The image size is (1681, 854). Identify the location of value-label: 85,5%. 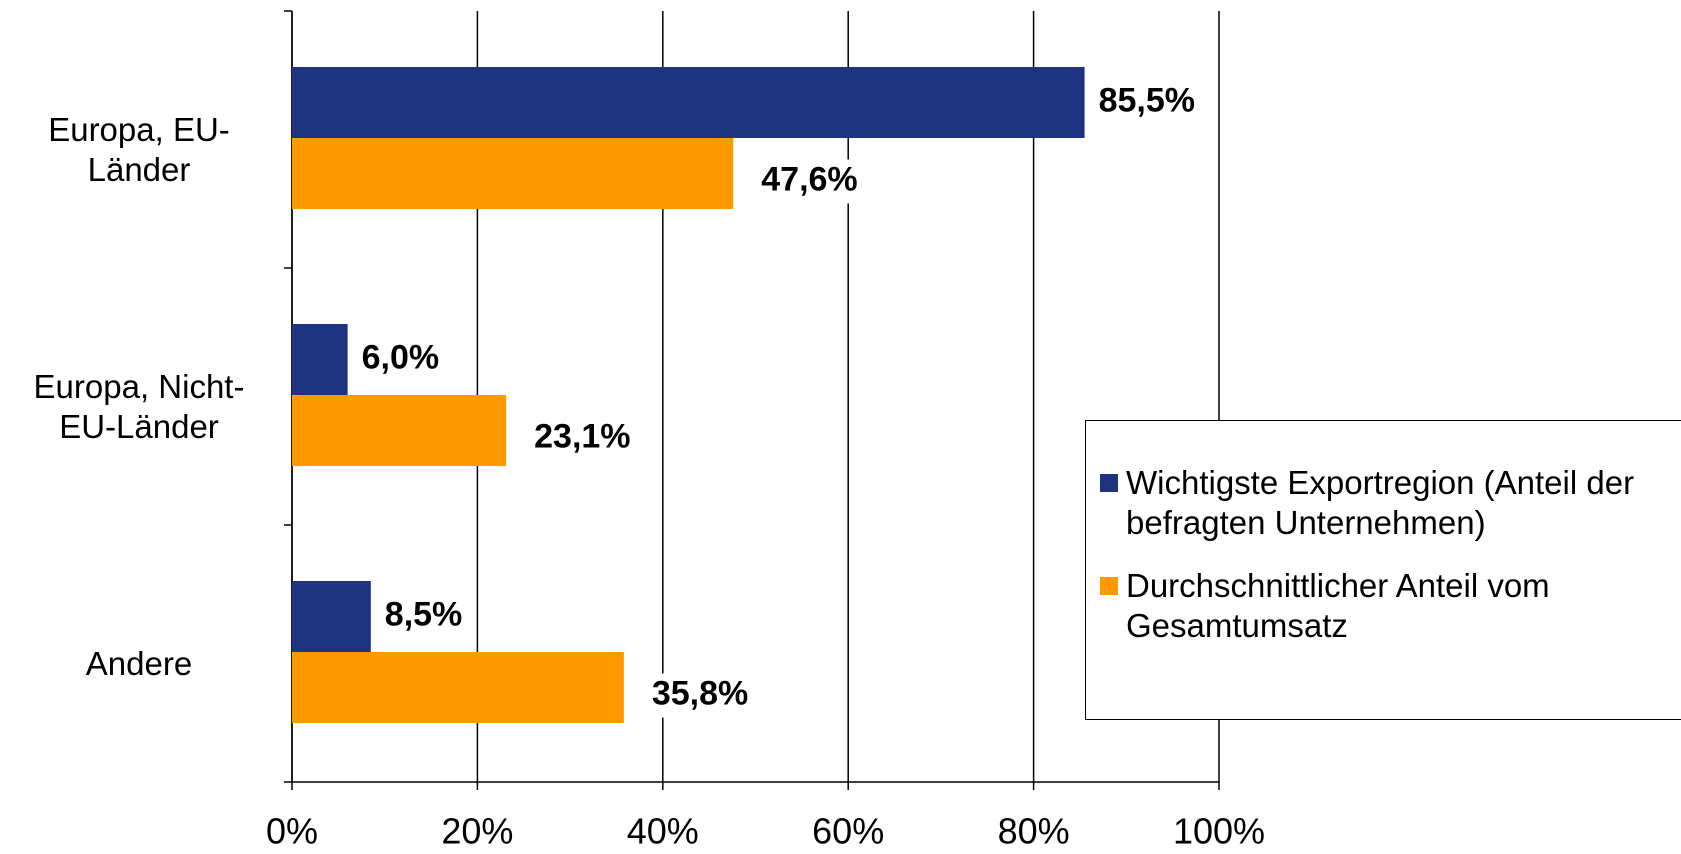
(1147, 100).